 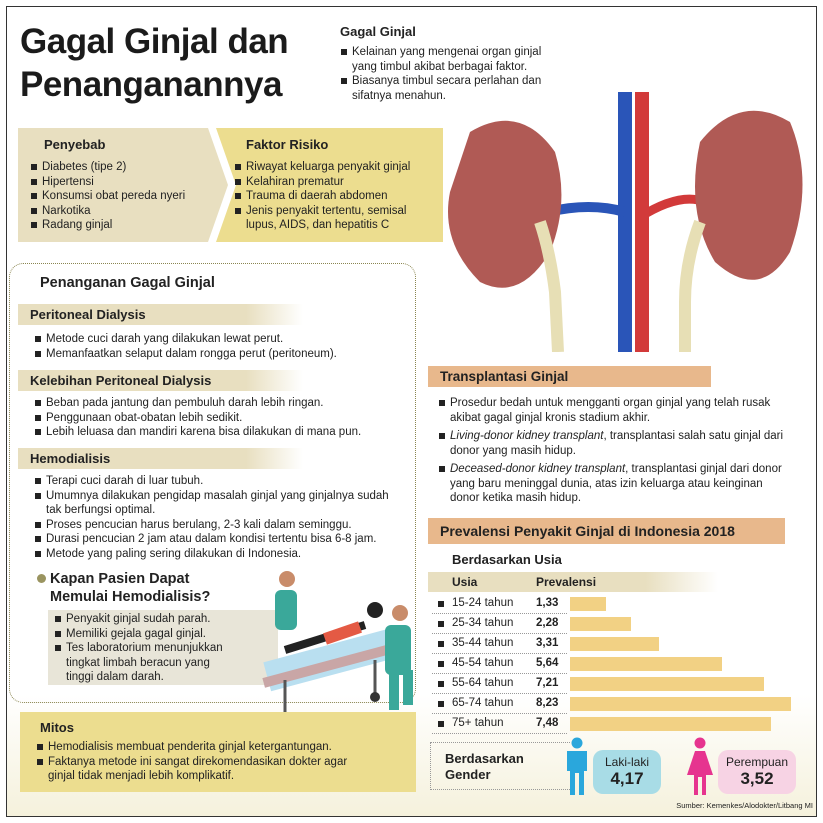 What do you see at coordinates (627, 772) in the screenshot?
I see `male-badge: Laki-laki 4,17` at bounding box center [627, 772].